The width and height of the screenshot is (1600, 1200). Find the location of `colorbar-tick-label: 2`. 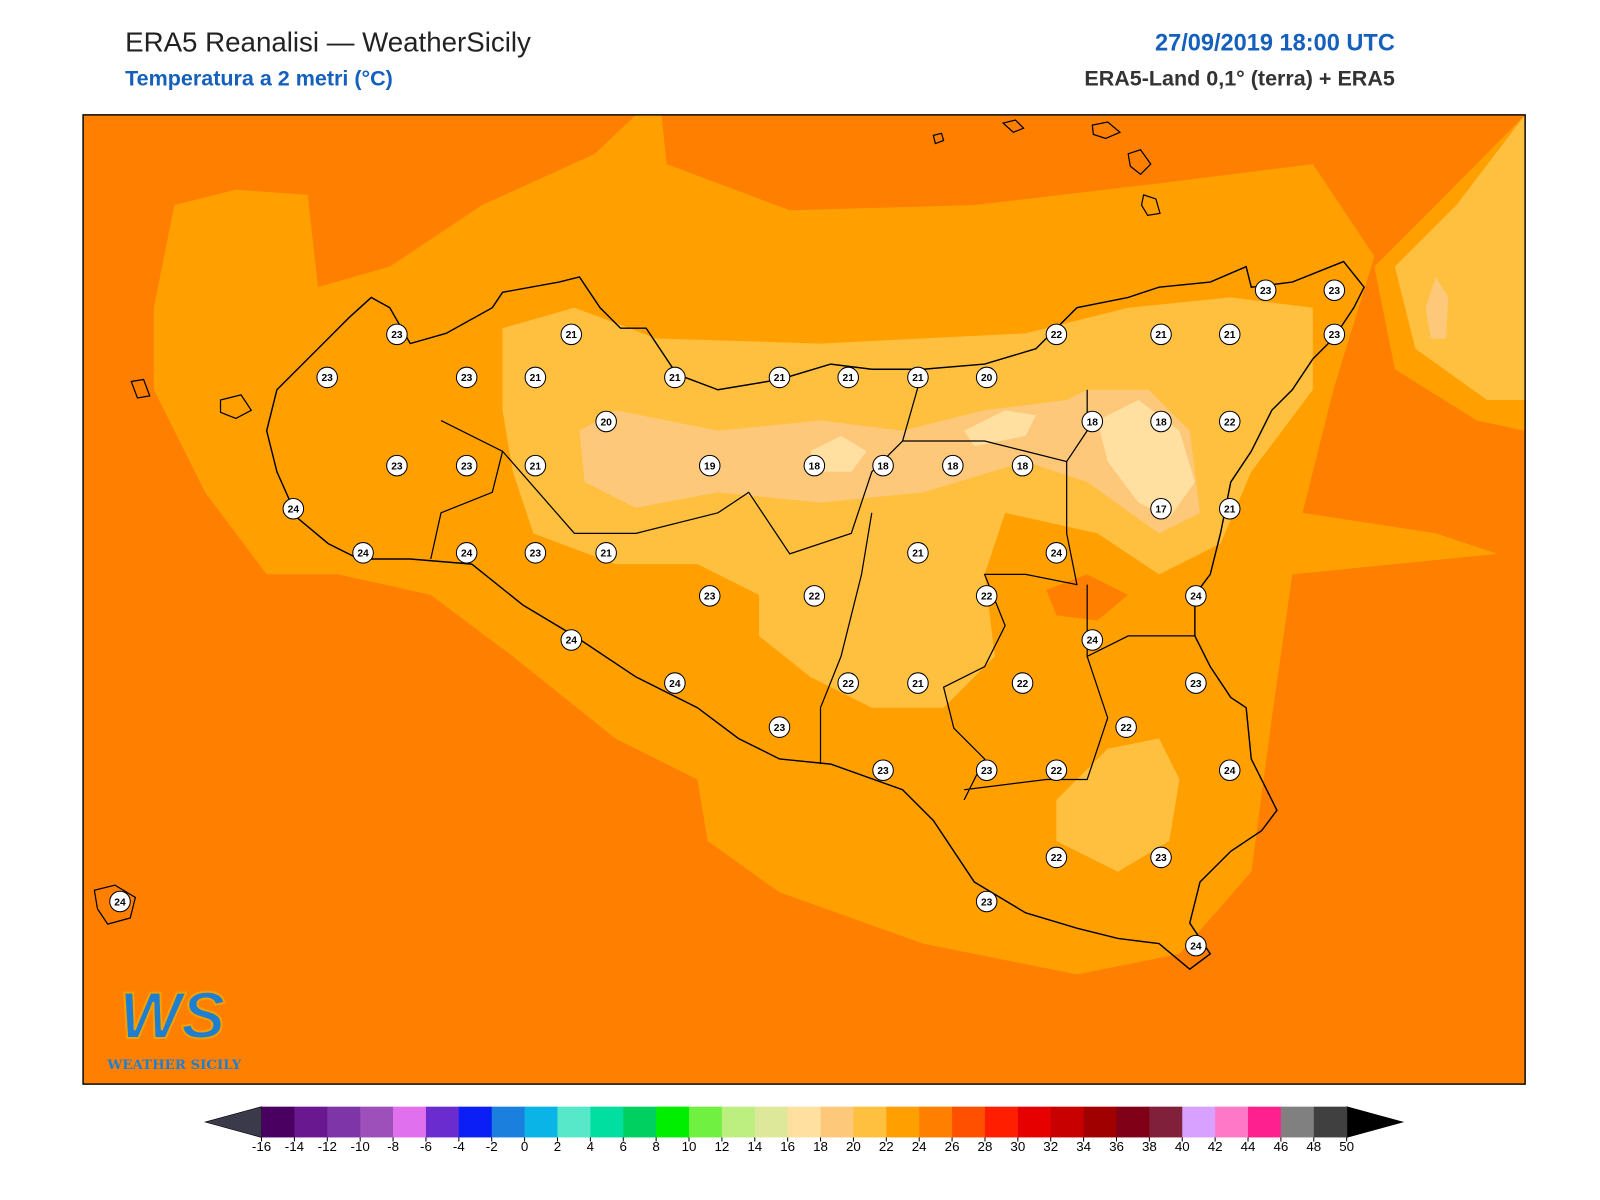

colorbar-tick-label: 2 is located at coordinates (557, 1146).